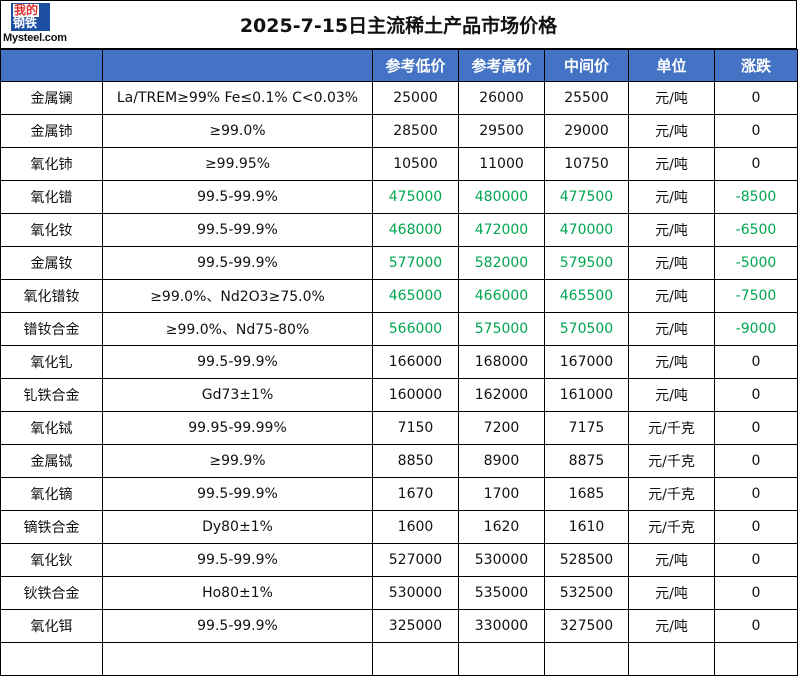  What do you see at coordinates (51, 131) in the screenshot?
I see `product-name-cell: 金属铈` at bounding box center [51, 131].